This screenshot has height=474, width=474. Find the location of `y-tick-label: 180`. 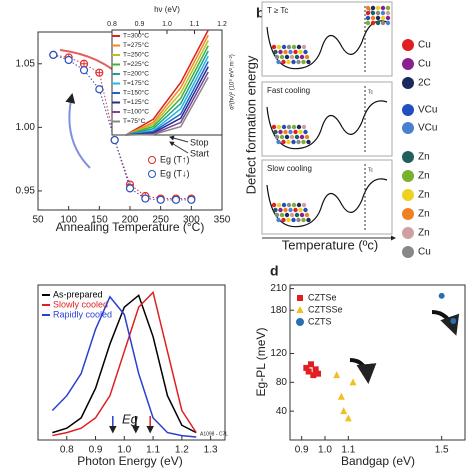

y-tick-label: 180 is located at coordinates (278, 310).